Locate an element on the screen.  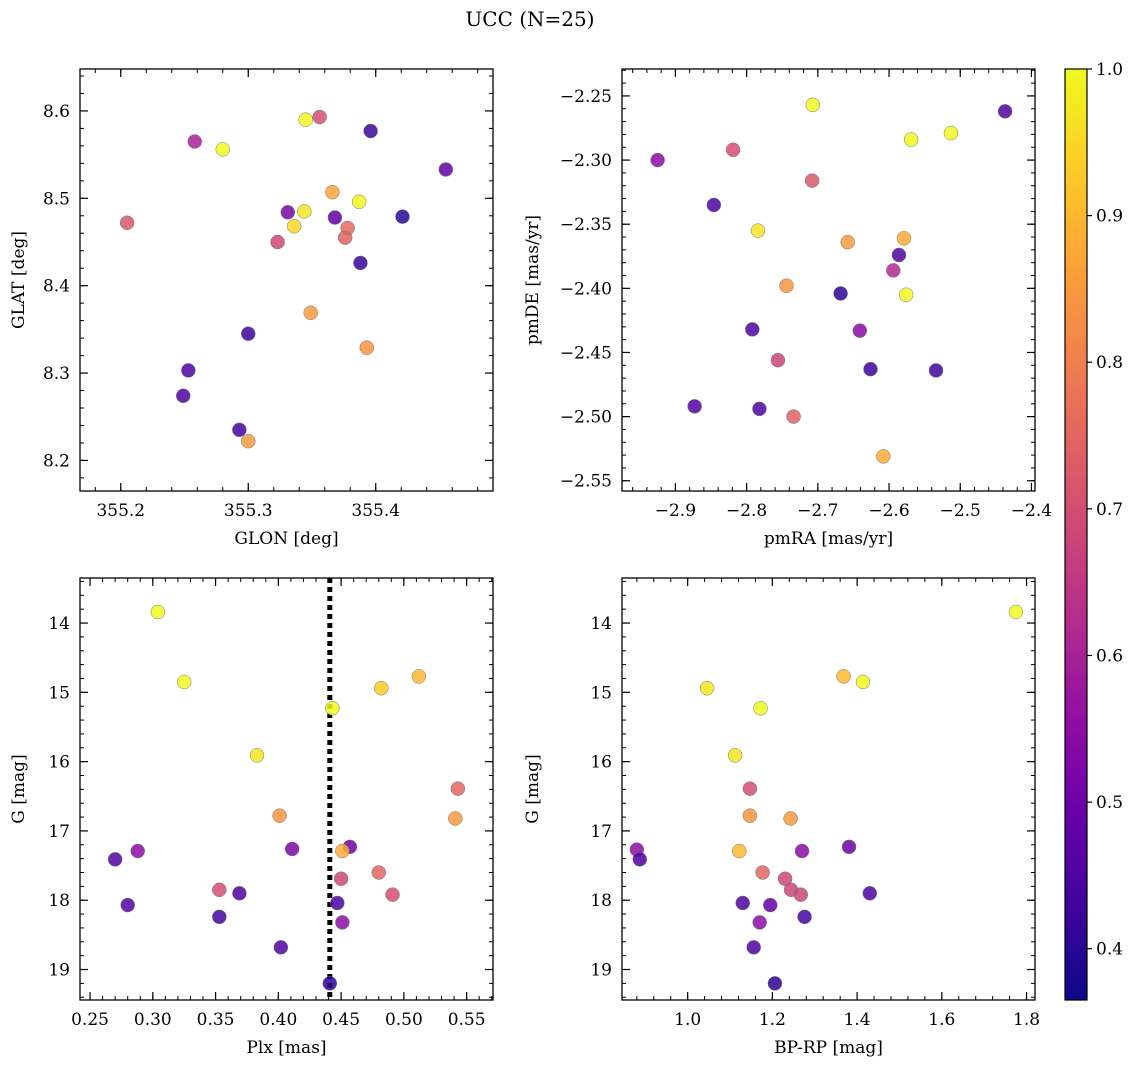
x-tick-label: −2.8 is located at coordinates (746, 511).